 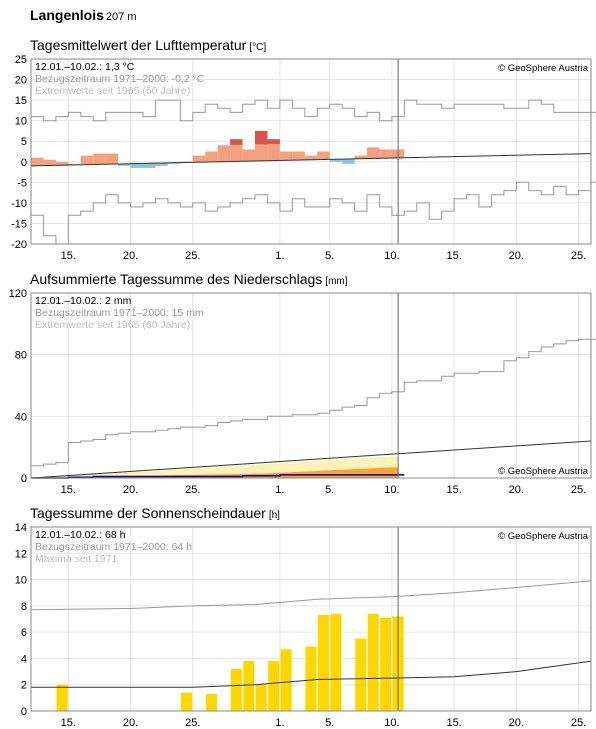 What do you see at coordinates (24, 633) in the screenshot?
I see `y-tick-label: 6` at bounding box center [24, 633].